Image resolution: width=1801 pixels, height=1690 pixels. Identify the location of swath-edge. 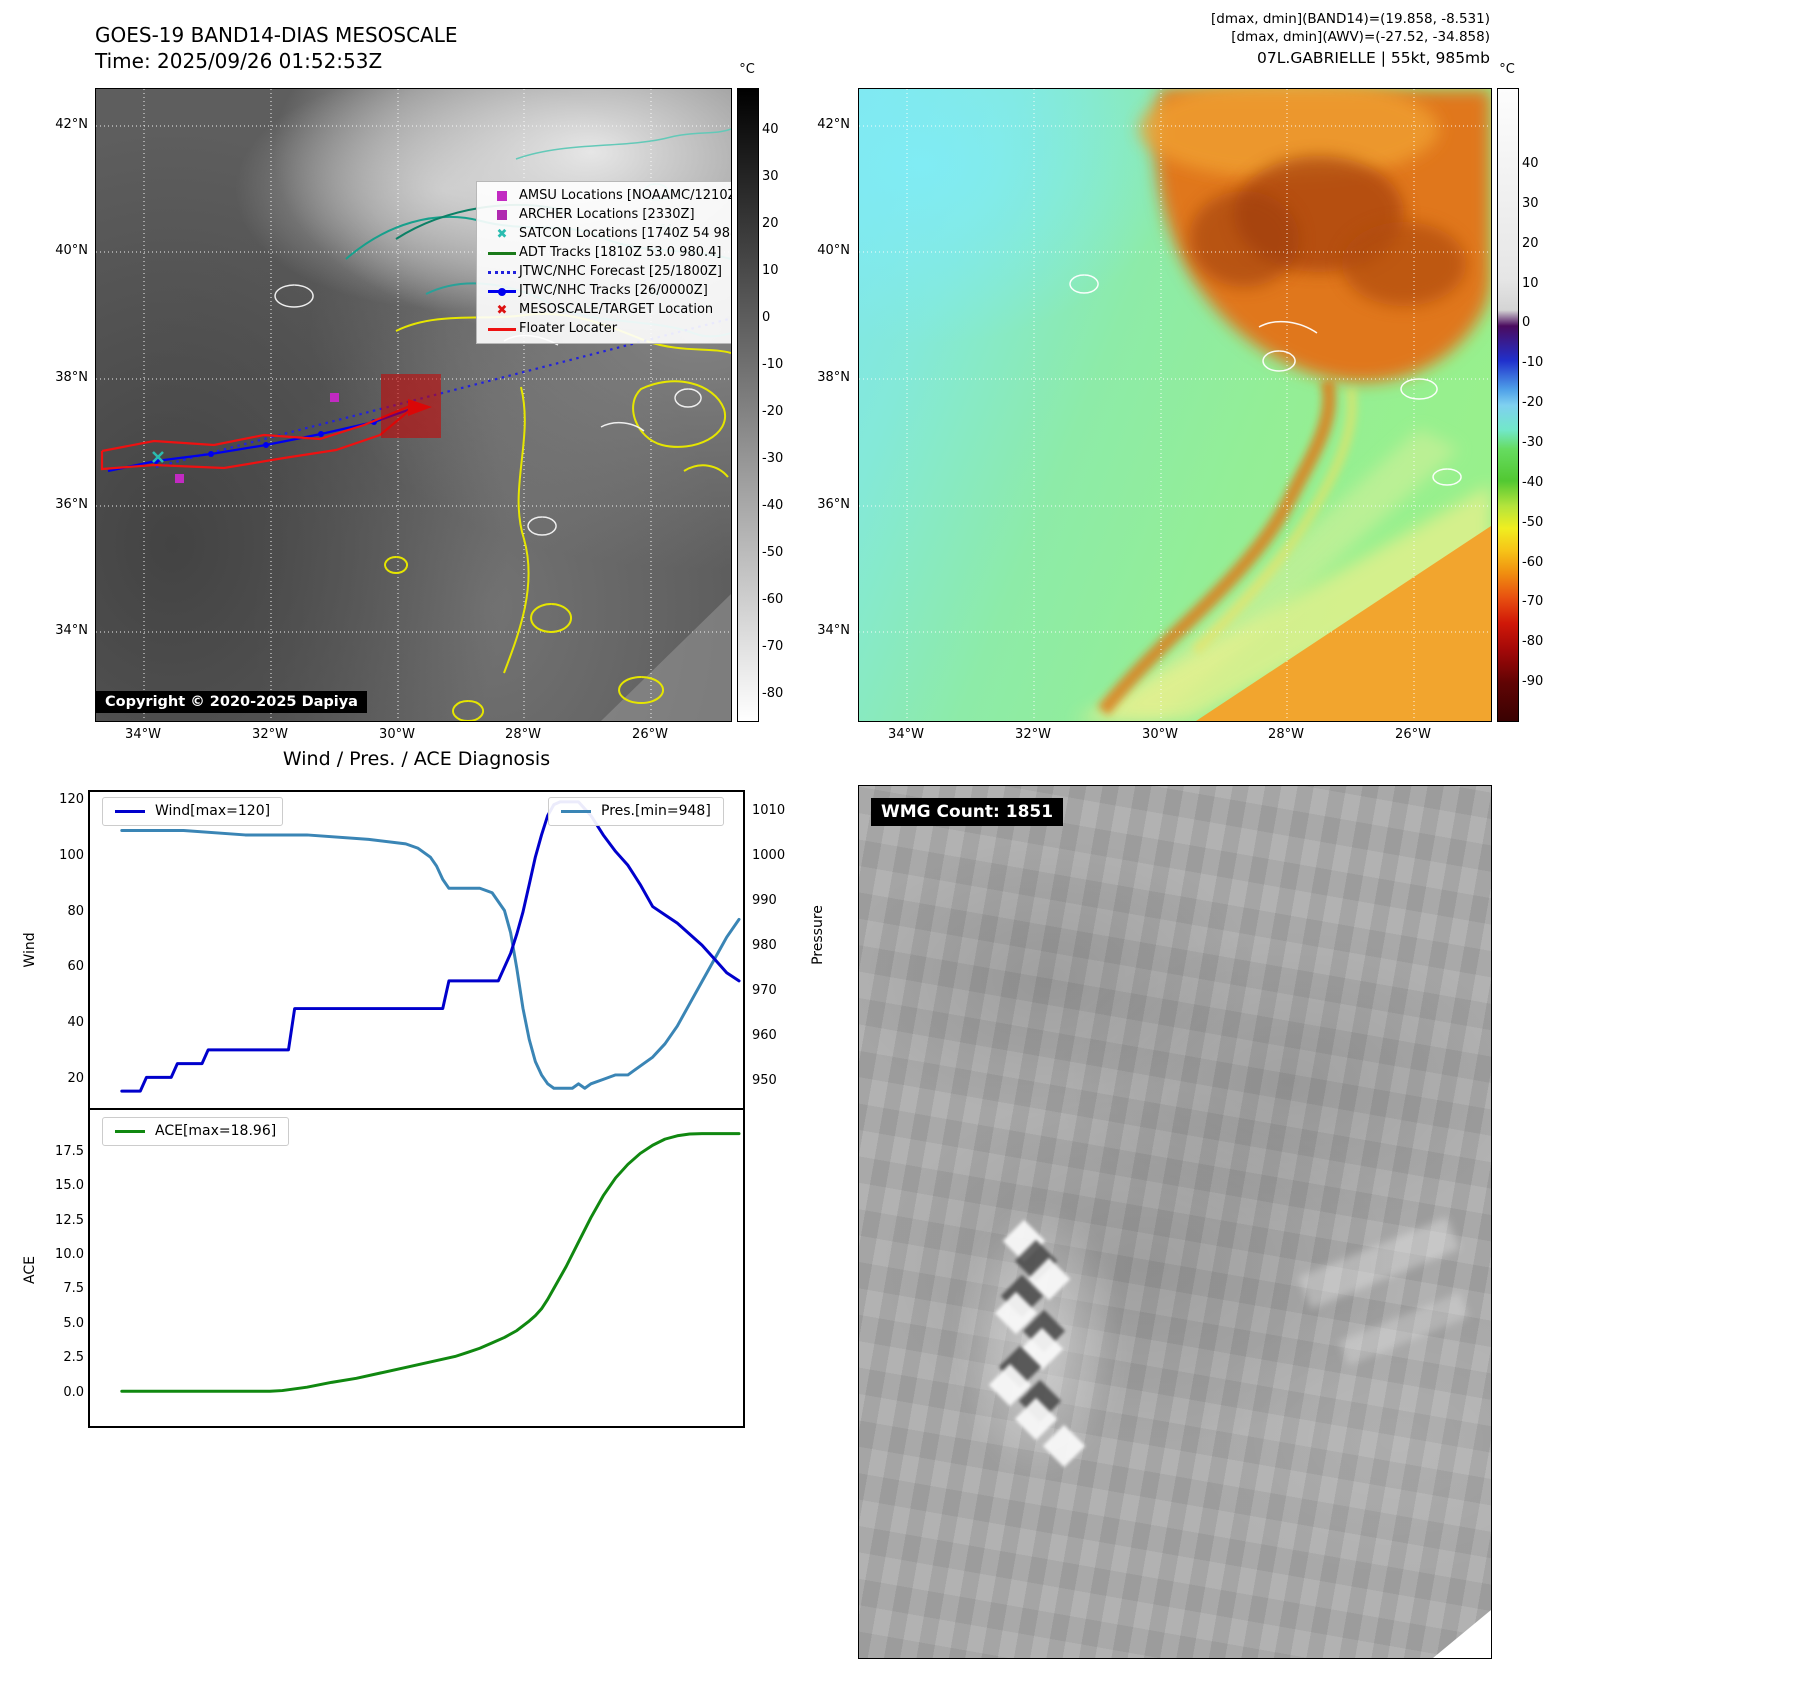
(666, 657).